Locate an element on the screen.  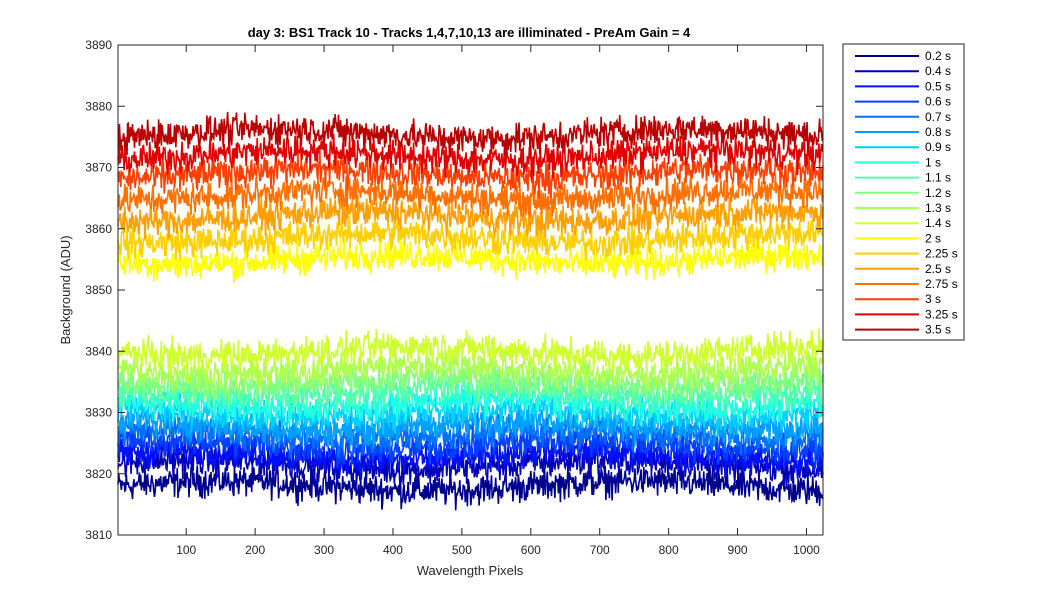
legend-label: 3.5 s is located at coordinates (938, 330).